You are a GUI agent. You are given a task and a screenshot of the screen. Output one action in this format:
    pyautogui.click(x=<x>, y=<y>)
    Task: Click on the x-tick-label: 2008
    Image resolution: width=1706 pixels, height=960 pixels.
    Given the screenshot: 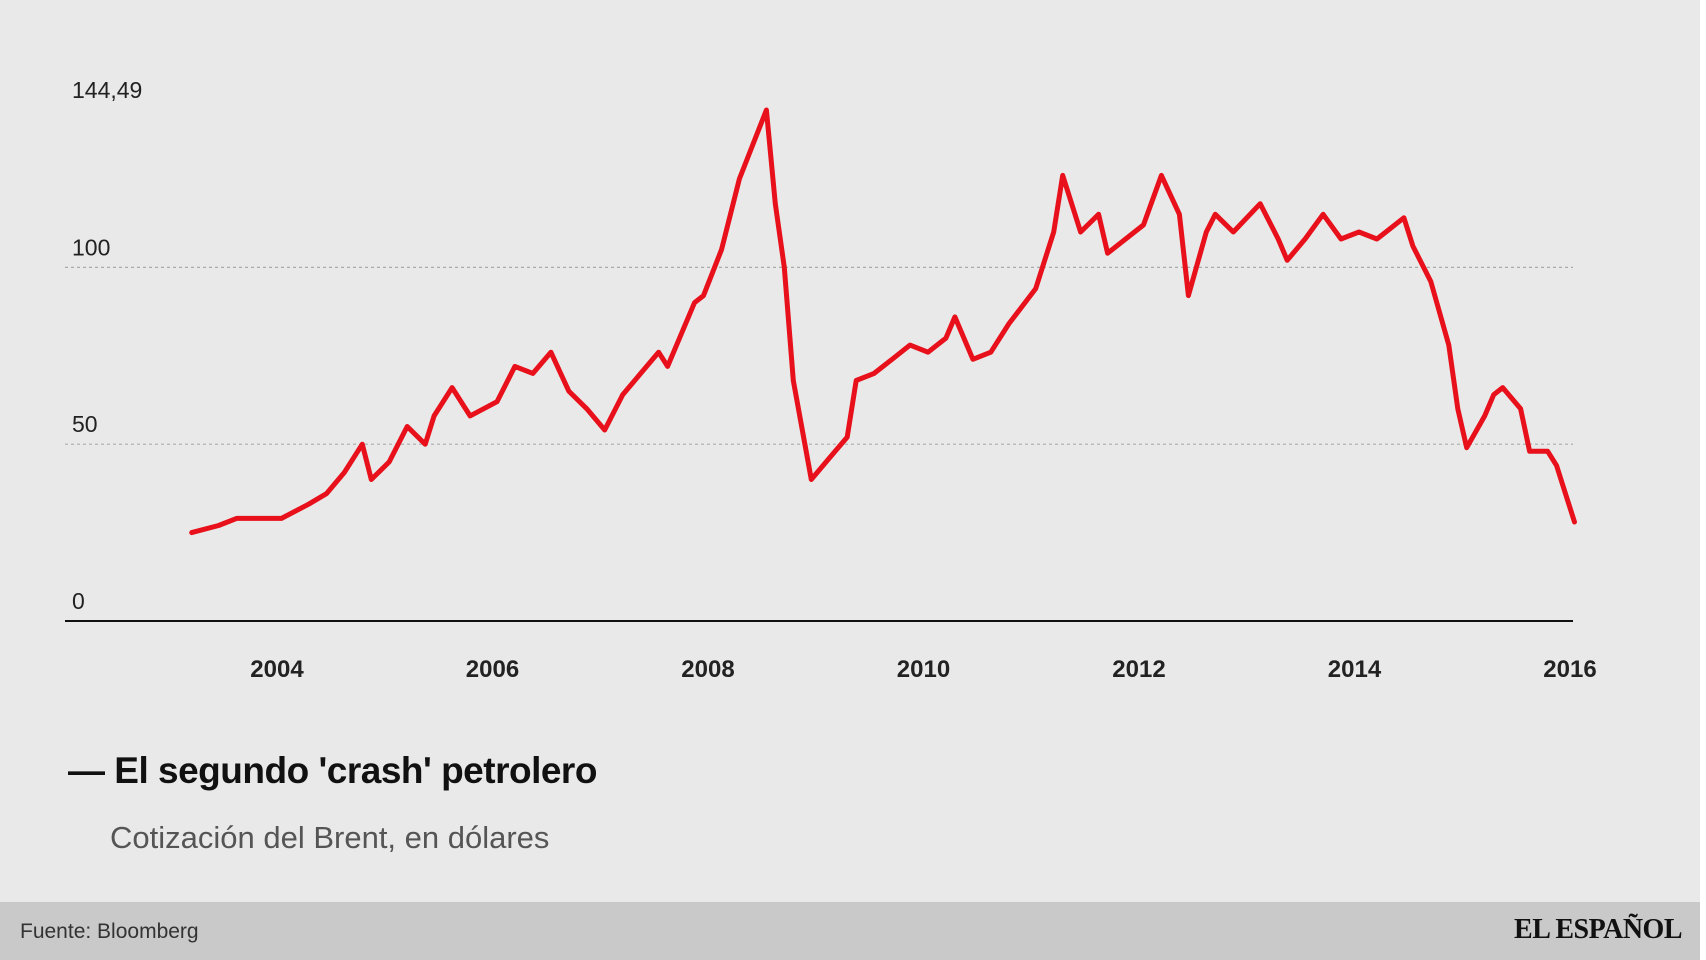 What is the action you would take?
    pyautogui.click(x=707, y=669)
    